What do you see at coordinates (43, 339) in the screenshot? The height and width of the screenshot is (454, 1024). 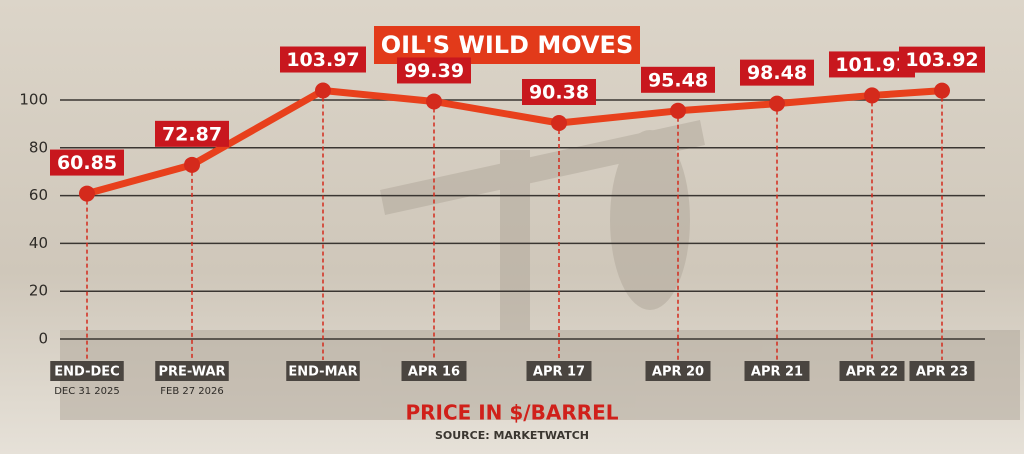 I see `y-tick-label: 0` at bounding box center [43, 339].